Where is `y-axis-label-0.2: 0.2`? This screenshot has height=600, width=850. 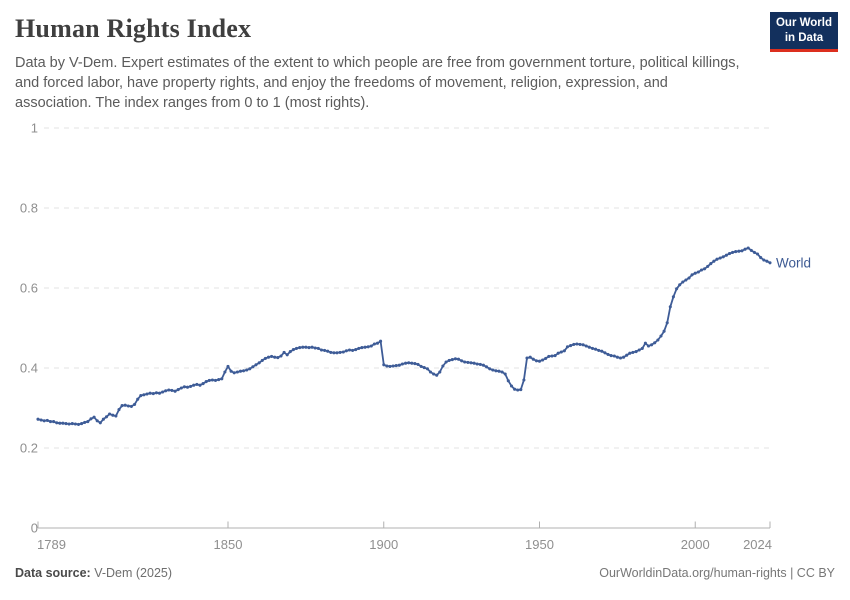
y-axis-label-0.2: 0.2 is located at coordinates (29, 448).